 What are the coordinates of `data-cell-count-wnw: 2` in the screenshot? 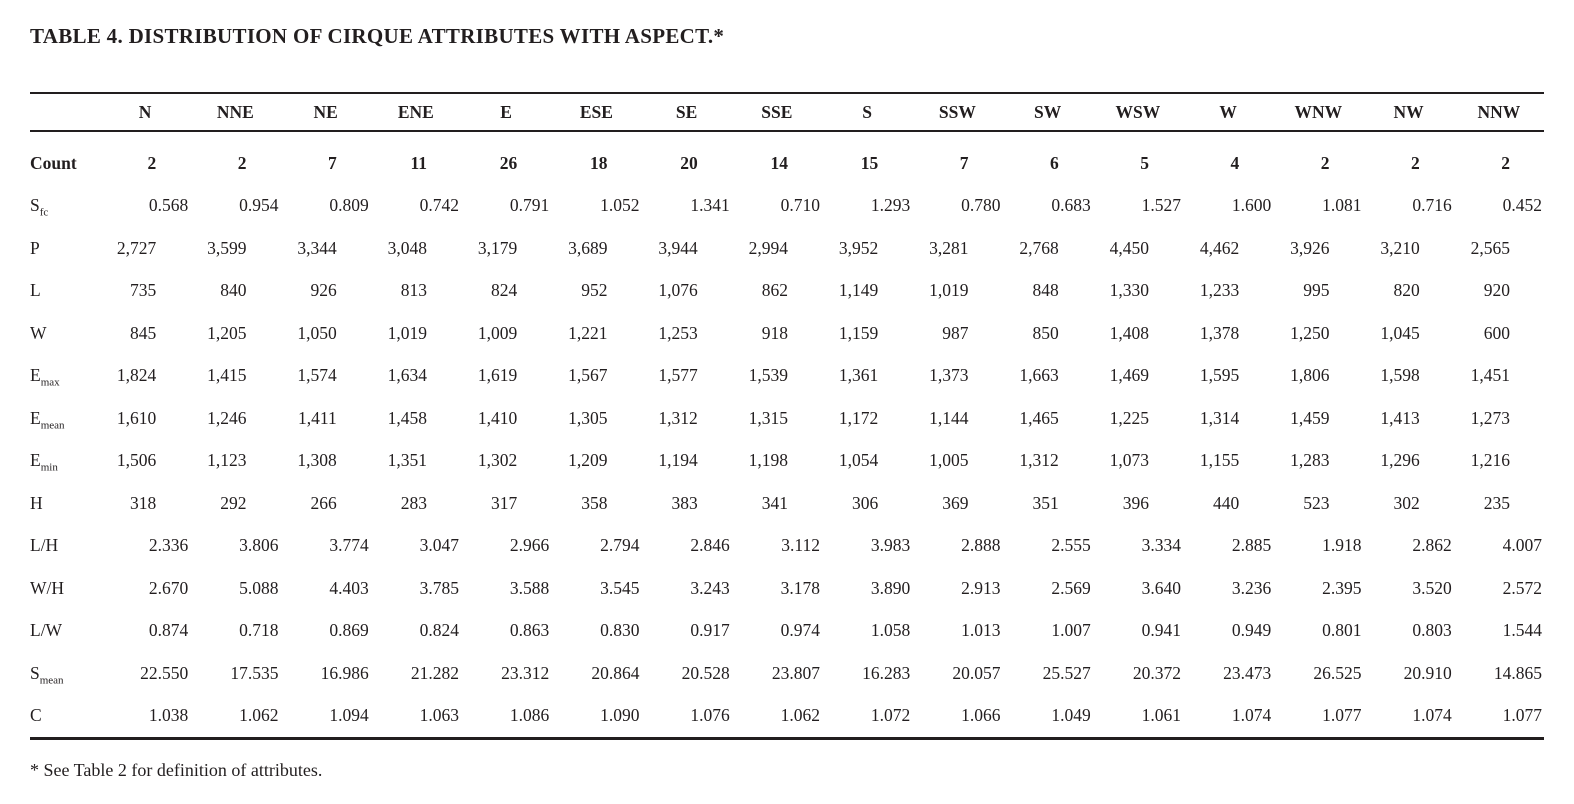 It's located at (1325, 162).